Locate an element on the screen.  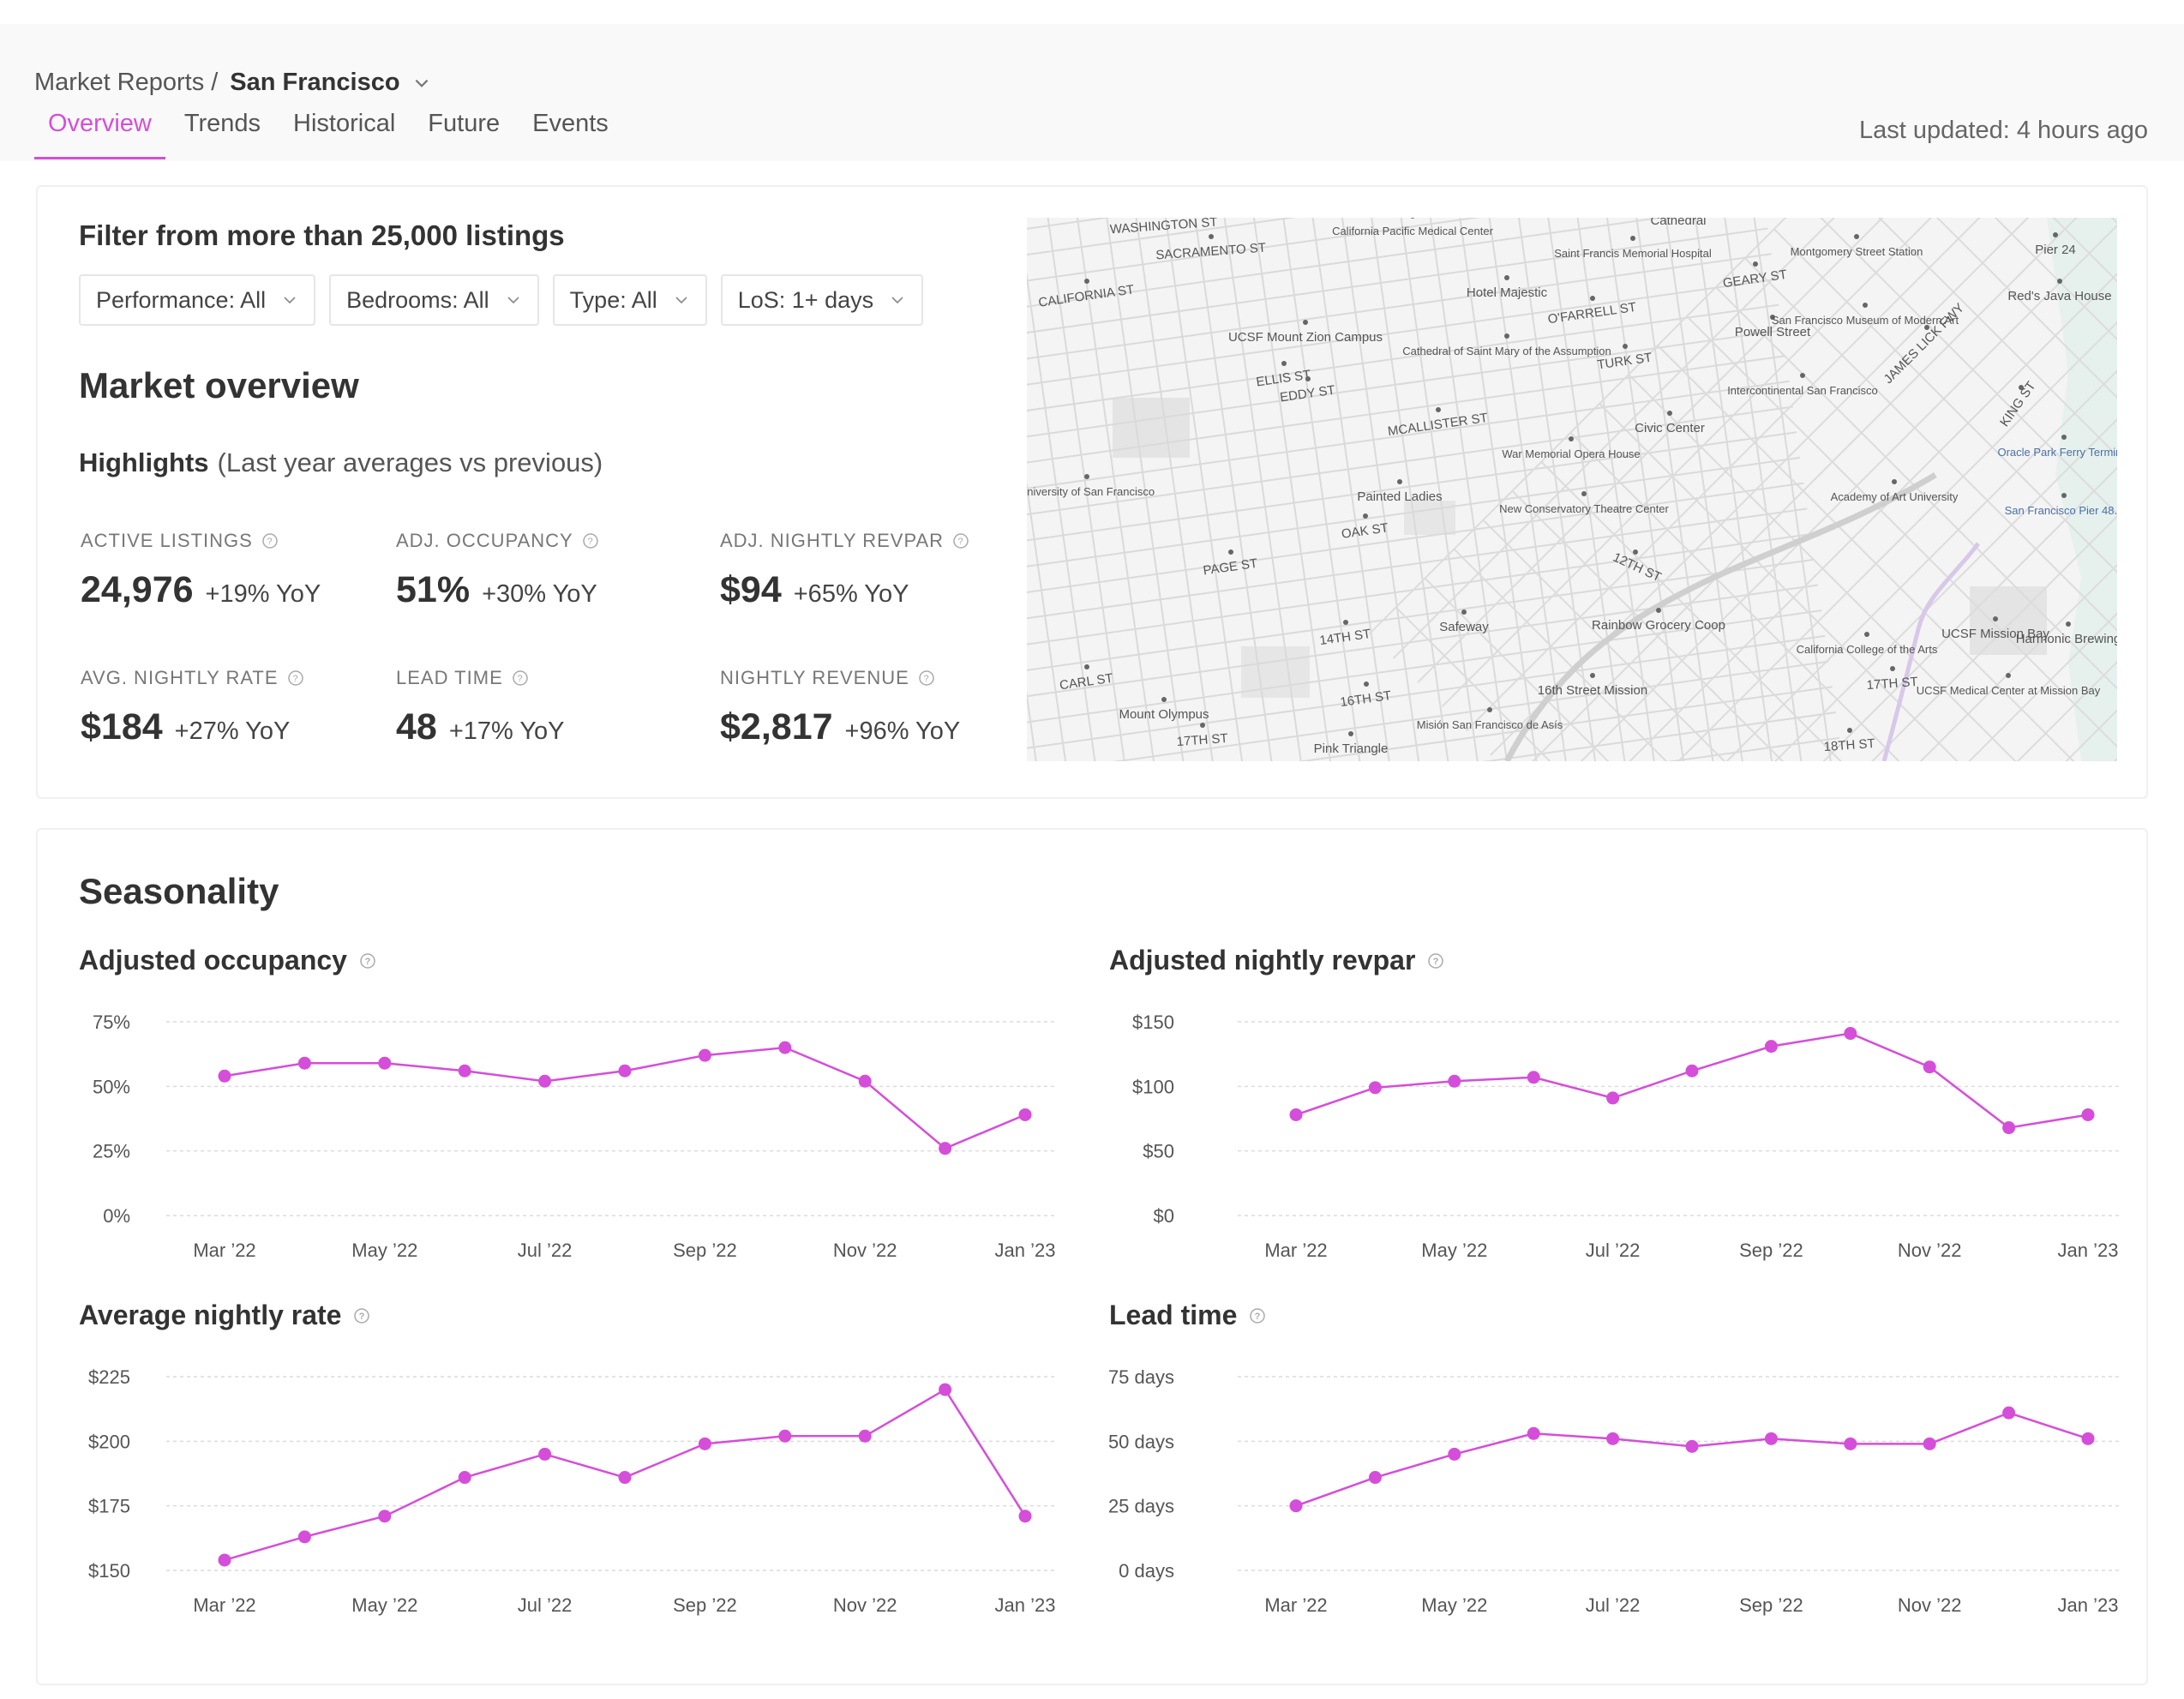
breadcrumb-parent-link: Market Reports is located at coordinates (120, 82).